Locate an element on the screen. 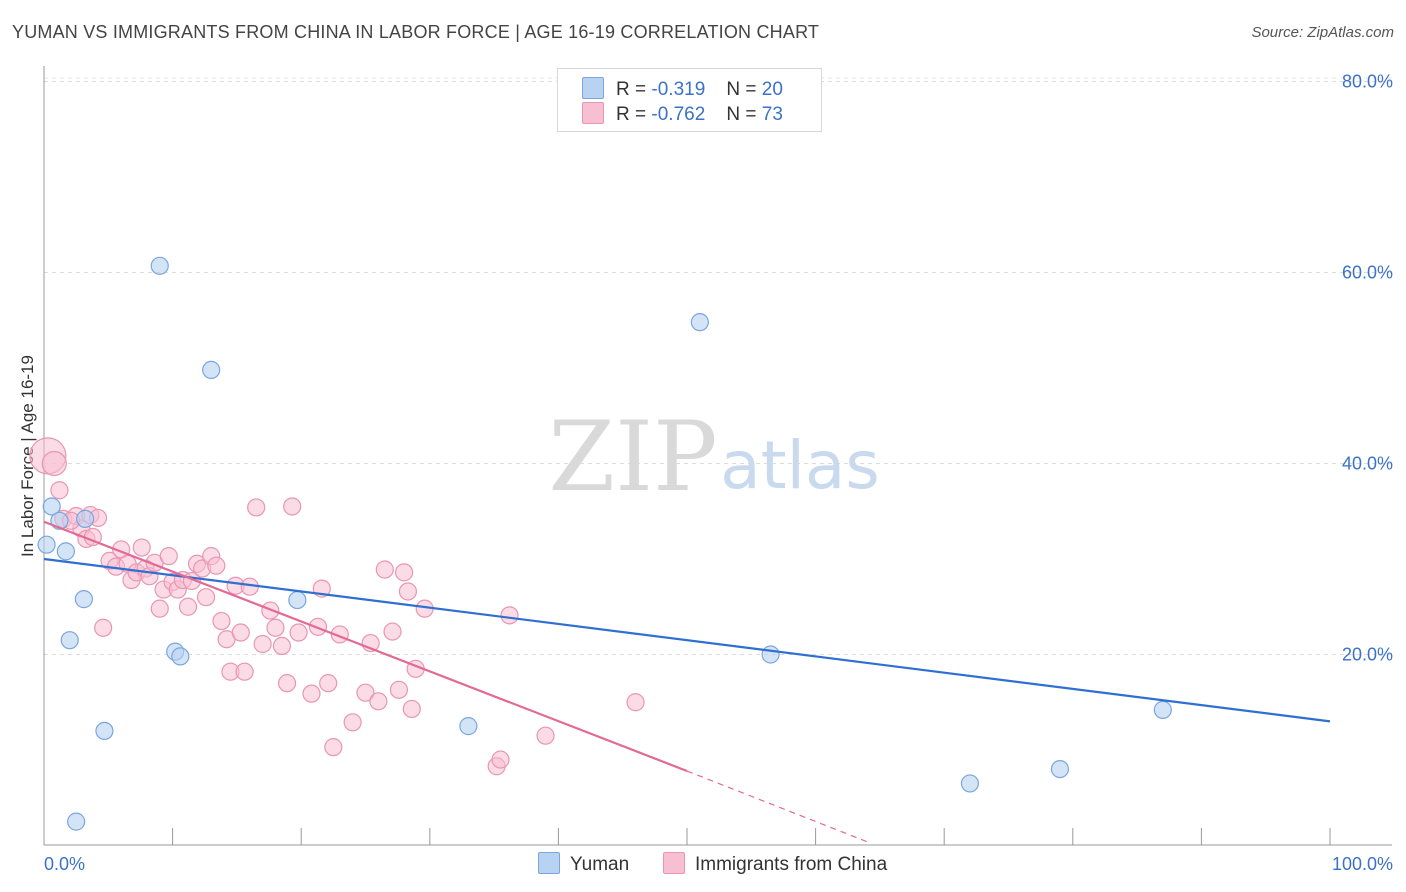 Image resolution: width=1406 pixels, height=892 pixels. legend-r-value: -0.319 is located at coordinates (678, 89).